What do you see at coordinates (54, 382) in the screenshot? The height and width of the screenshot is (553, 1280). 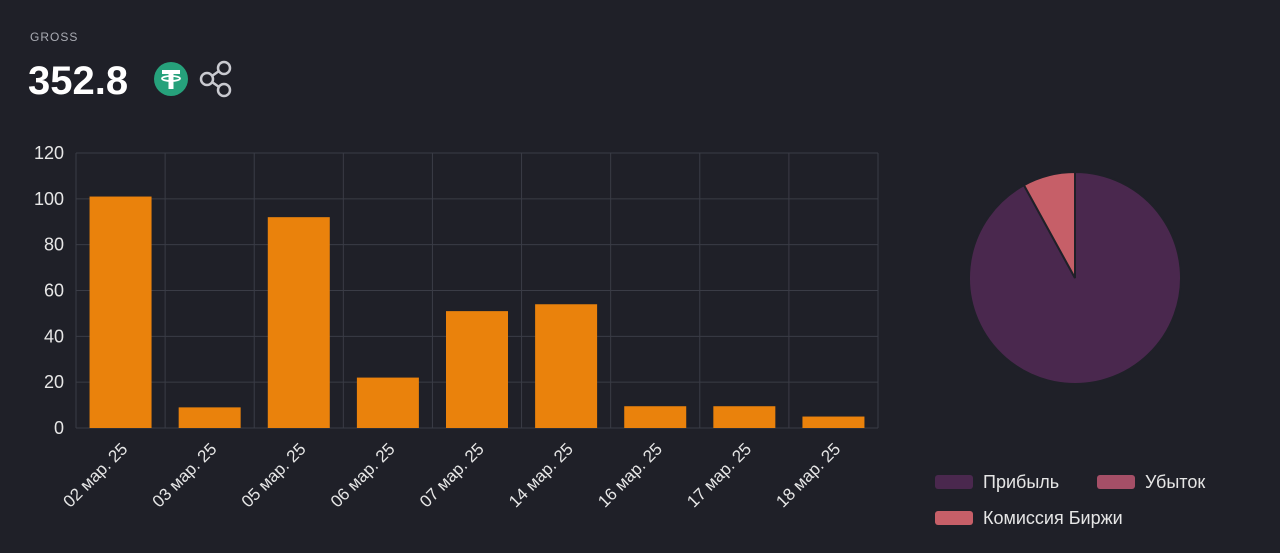 I see `y-tick-label: 20` at bounding box center [54, 382].